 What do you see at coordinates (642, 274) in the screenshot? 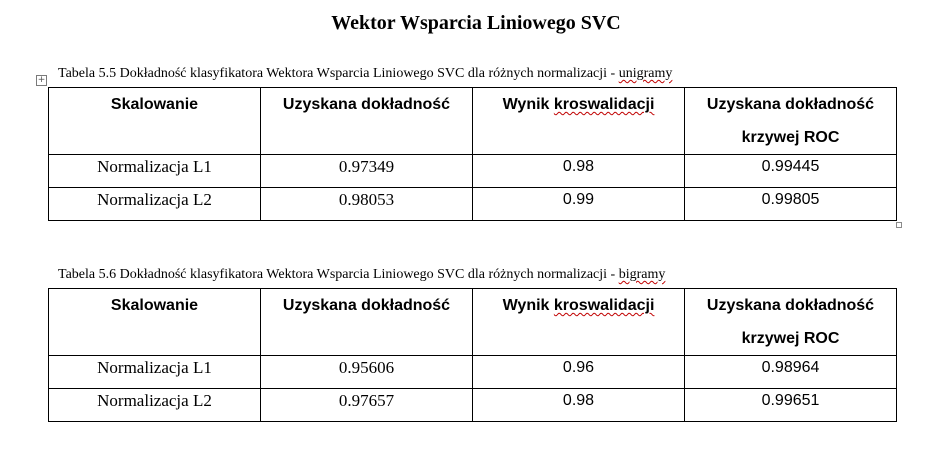
I see `caption-suffix: bigramy` at bounding box center [642, 274].